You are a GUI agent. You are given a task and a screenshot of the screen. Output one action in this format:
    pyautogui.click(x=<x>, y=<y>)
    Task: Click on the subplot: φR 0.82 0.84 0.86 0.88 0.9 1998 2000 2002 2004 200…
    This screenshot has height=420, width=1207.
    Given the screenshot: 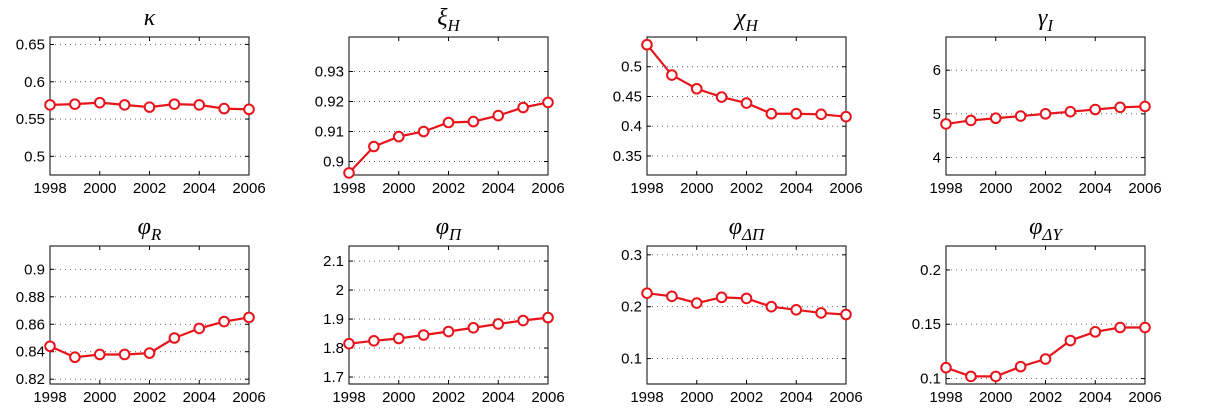 What is the action you would take?
    pyautogui.click(x=141, y=310)
    